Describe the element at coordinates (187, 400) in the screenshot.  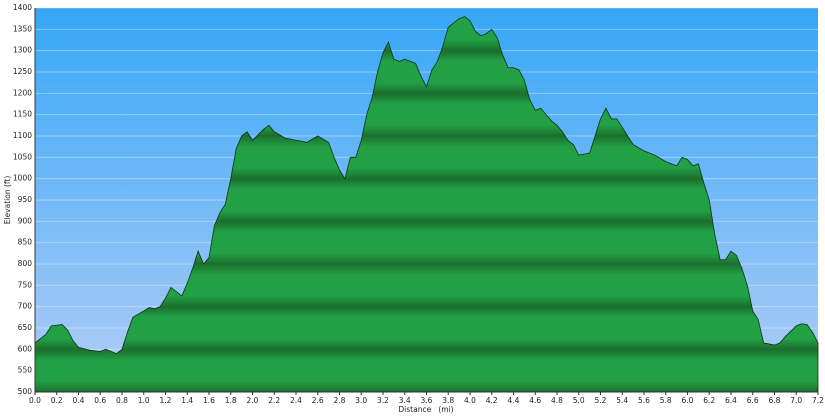
I see `x-tick-label: 1.4` at that location.